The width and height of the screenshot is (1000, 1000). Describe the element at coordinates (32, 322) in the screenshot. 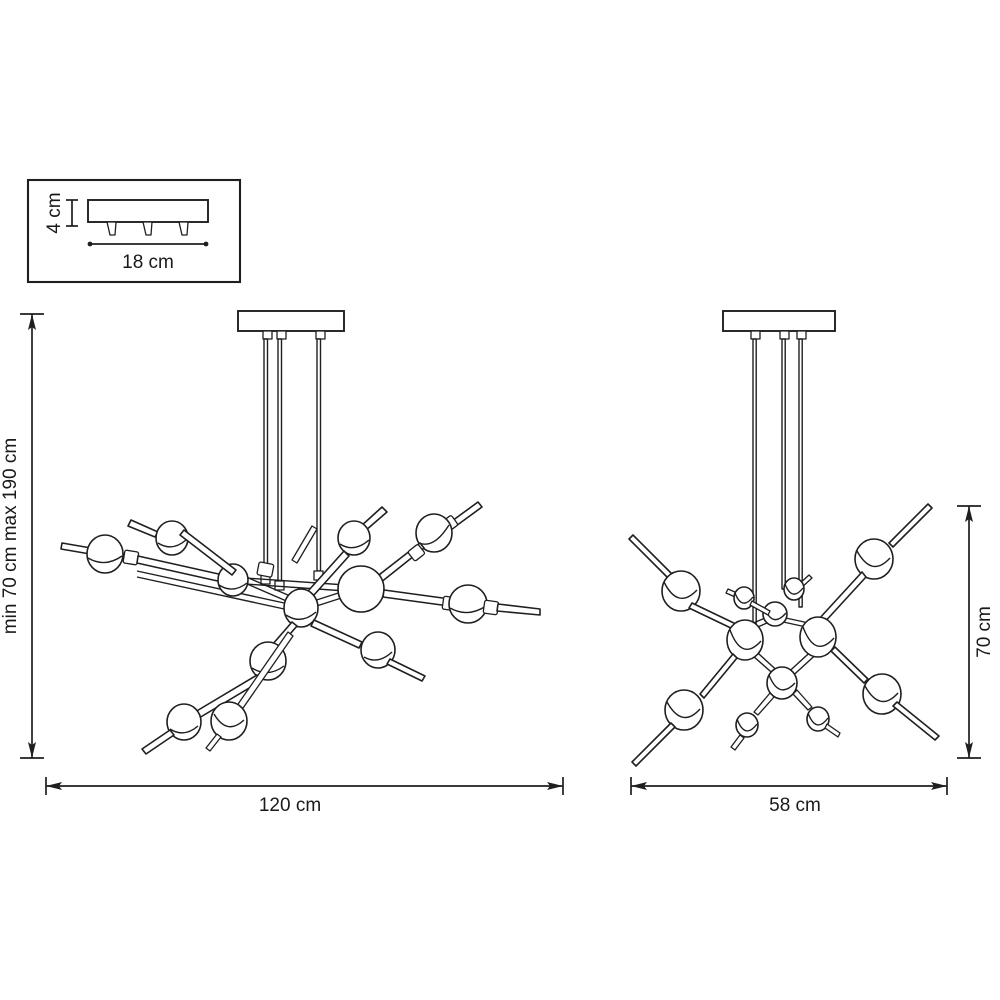

I see `arrow-head-up` at that location.